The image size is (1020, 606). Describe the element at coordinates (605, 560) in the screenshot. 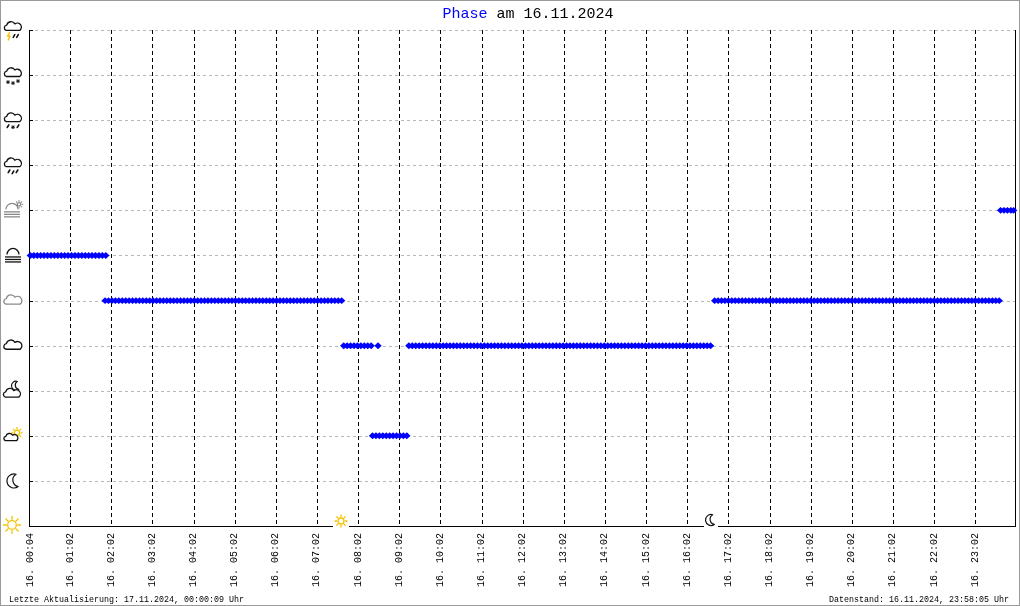

I see `x-tick-label: 16. 14:02` at that location.